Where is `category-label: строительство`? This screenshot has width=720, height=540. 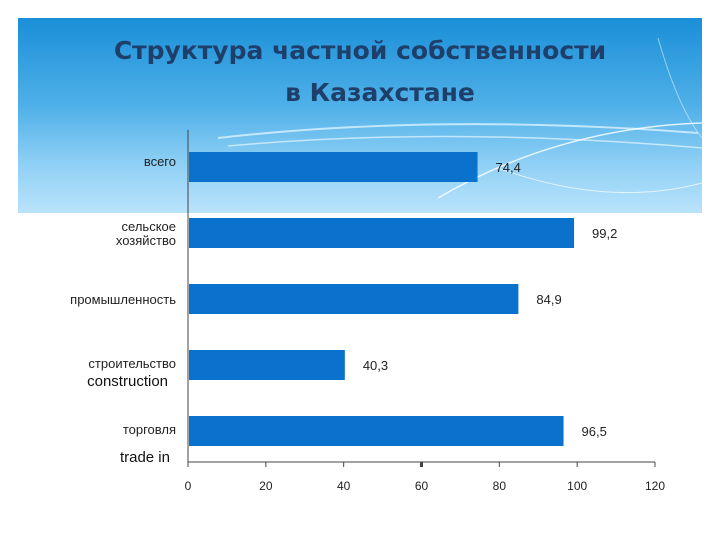 category-label: строительство is located at coordinates (132, 363).